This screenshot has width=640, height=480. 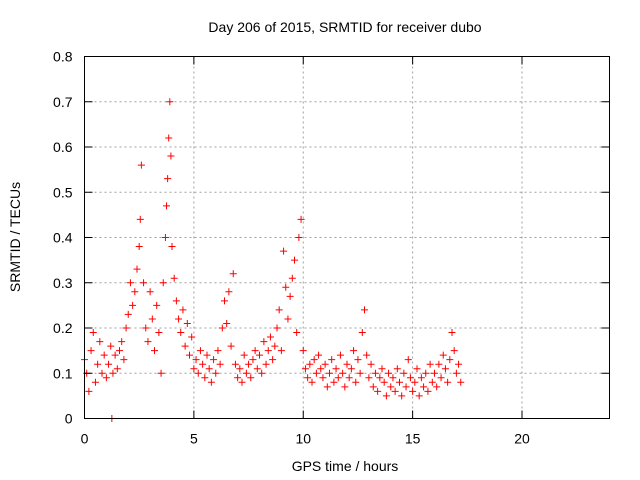 I want to click on y-tick-label: 0.8, so click(x=63, y=57).